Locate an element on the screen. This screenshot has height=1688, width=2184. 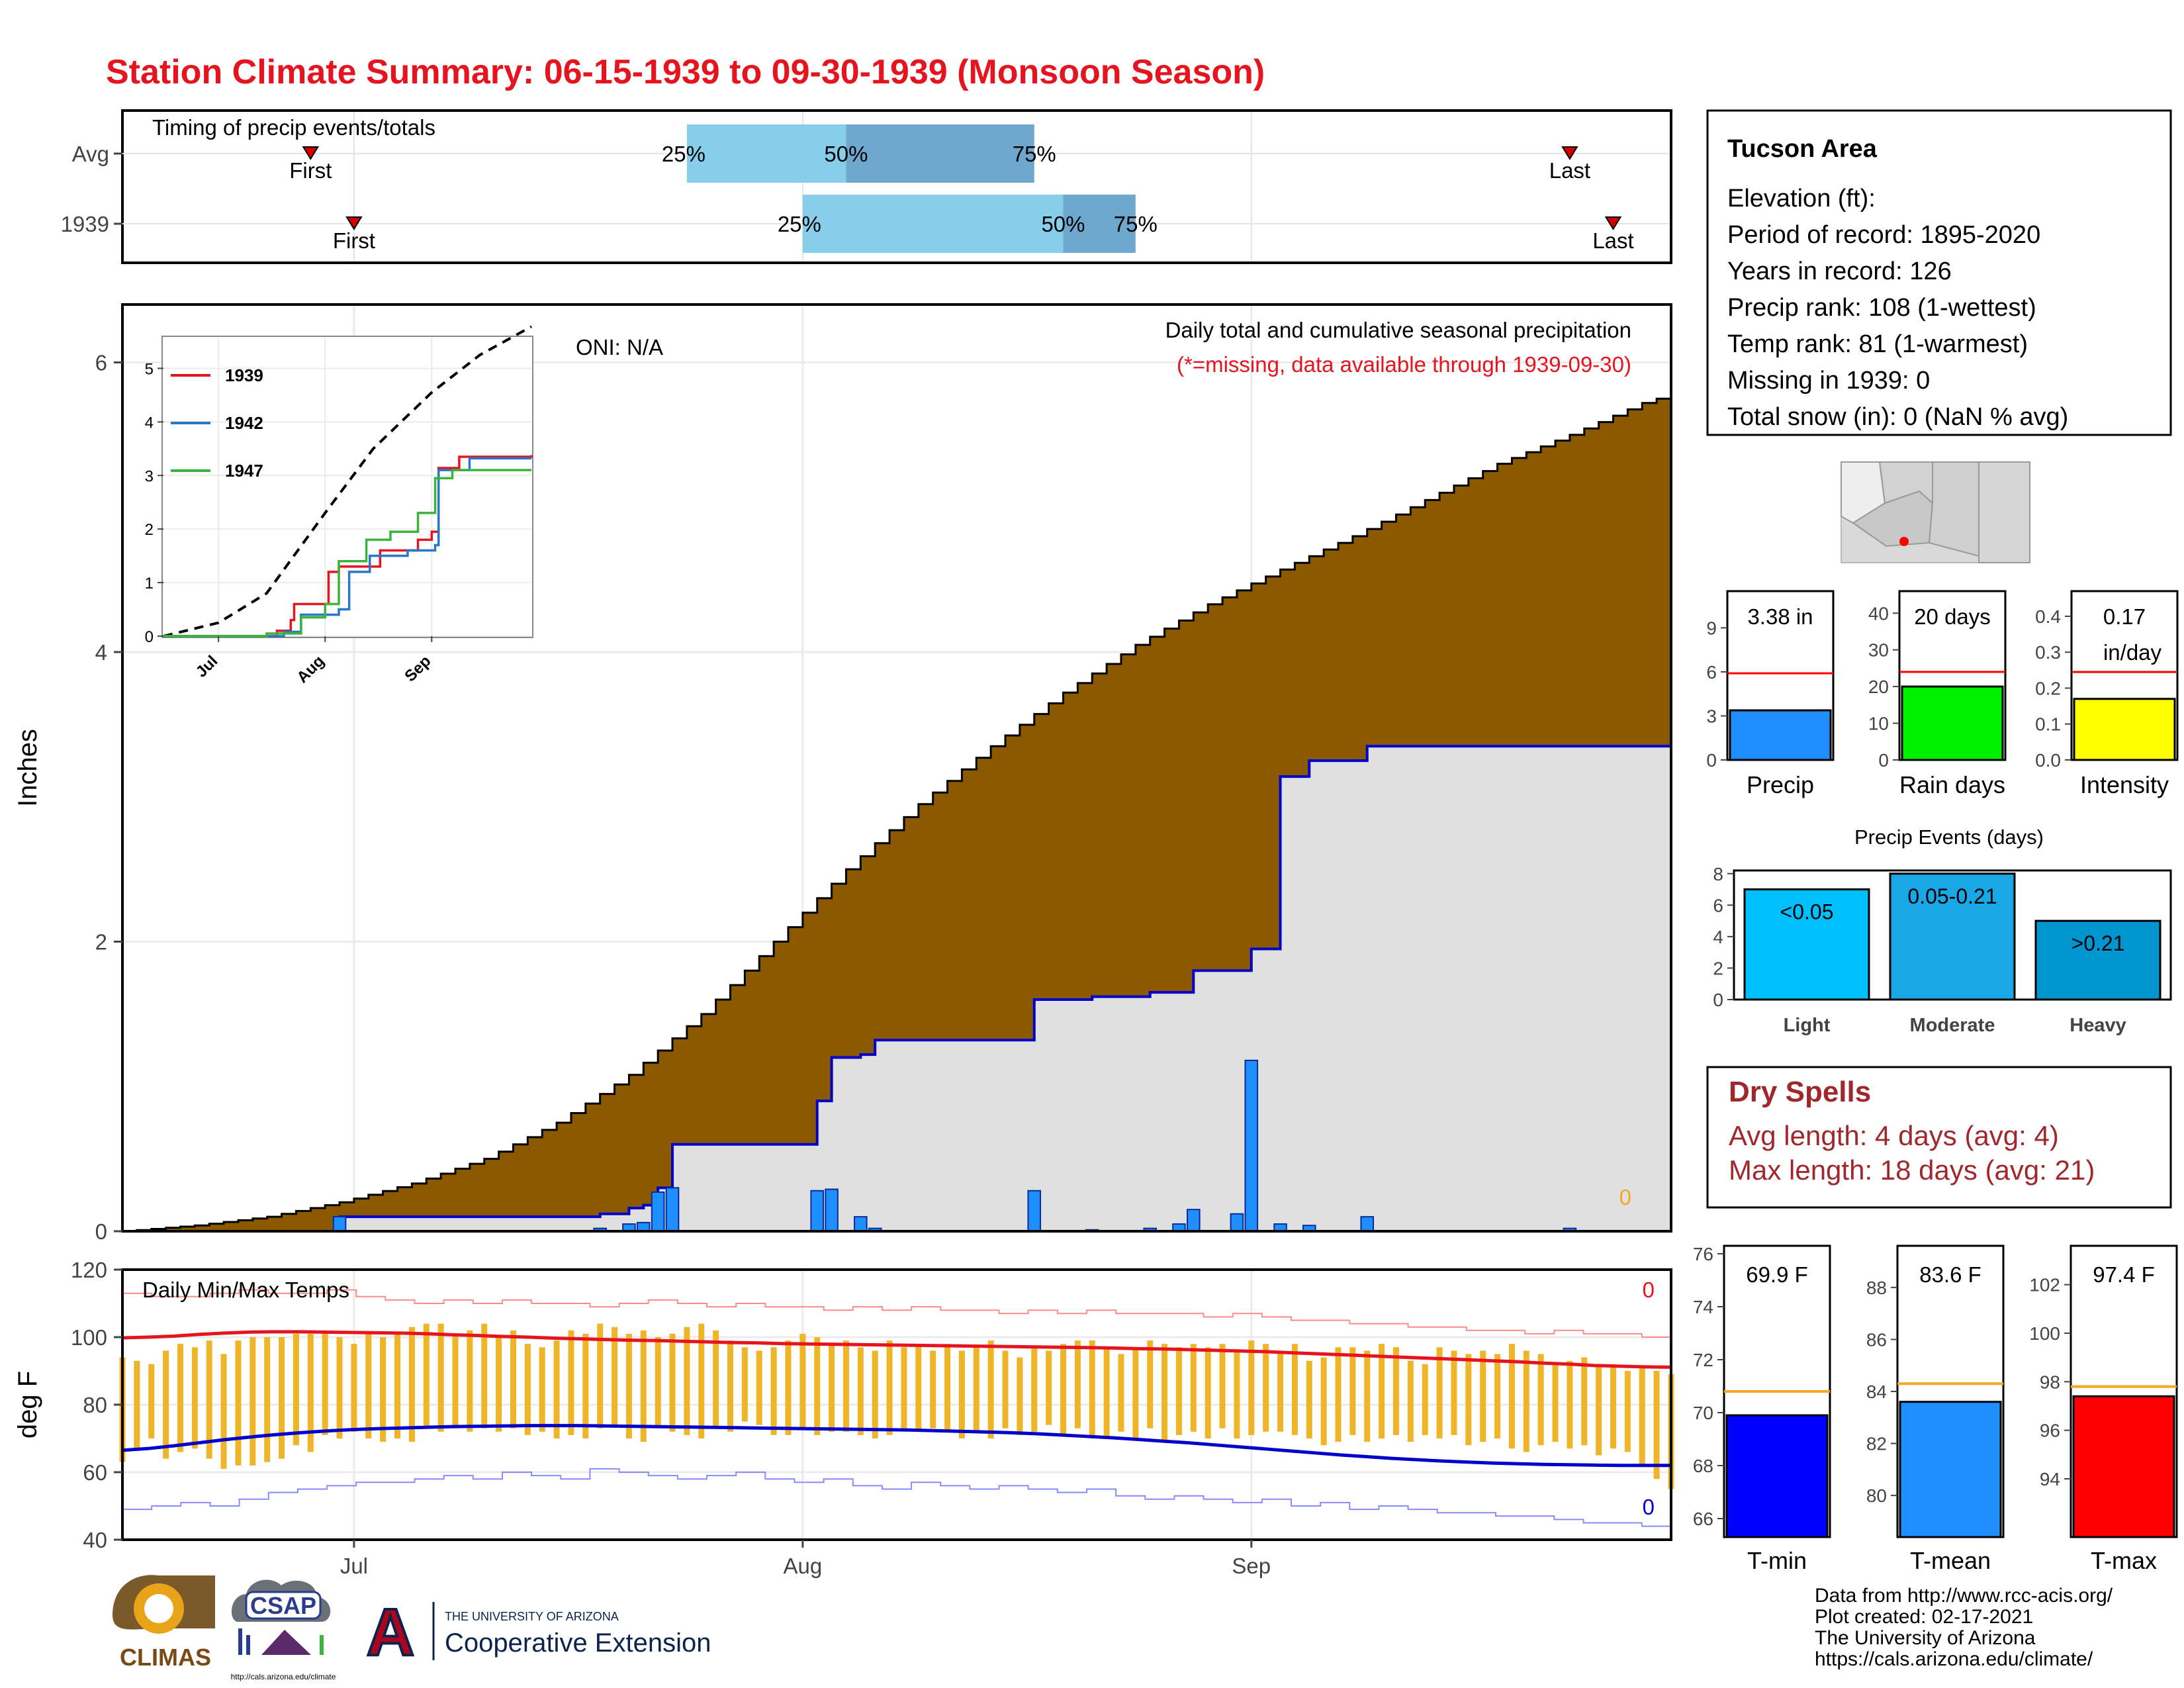
events-bar-label: 0.05-0.21 is located at coordinates (1952, 896).